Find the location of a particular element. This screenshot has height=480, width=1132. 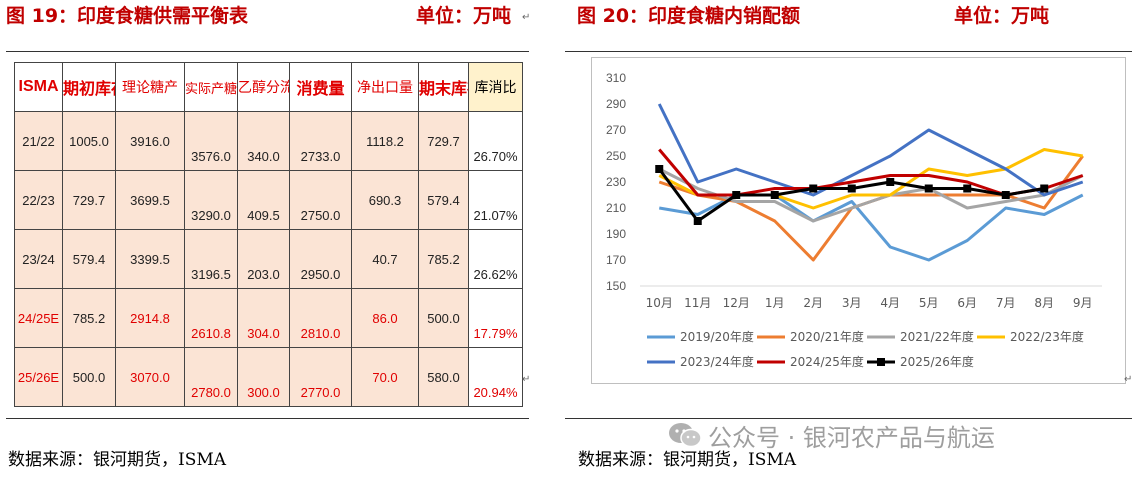

table-cell: 580.0 is located at coordinates (443, 377).